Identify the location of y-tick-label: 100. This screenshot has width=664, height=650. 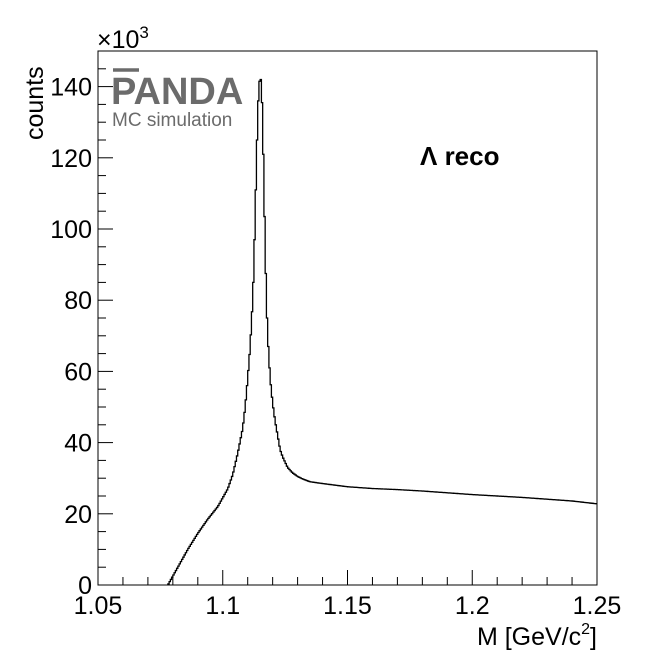
(71, 230).